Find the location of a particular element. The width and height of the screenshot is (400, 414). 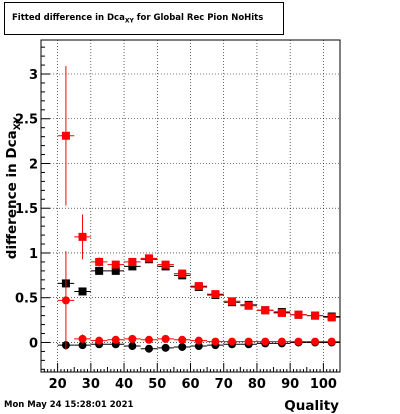

chart-title-sub: XY is located at coordinates (129, 21).